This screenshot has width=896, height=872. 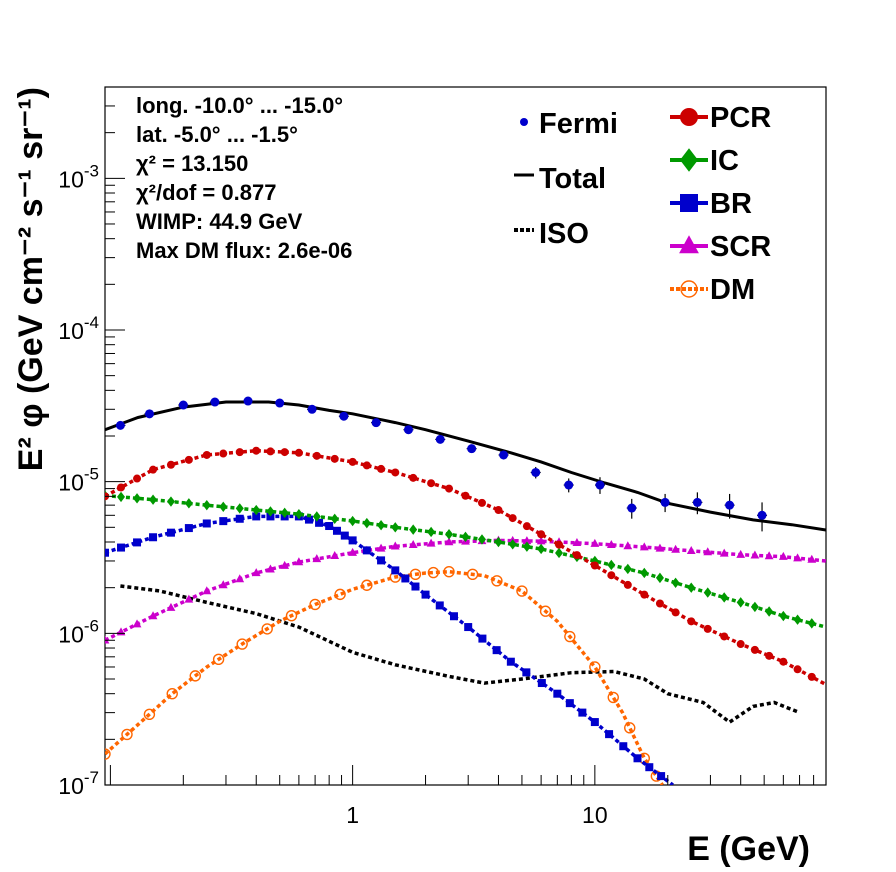 I want to click on legend-entry-dm: DM, so click(x=712, y=290).